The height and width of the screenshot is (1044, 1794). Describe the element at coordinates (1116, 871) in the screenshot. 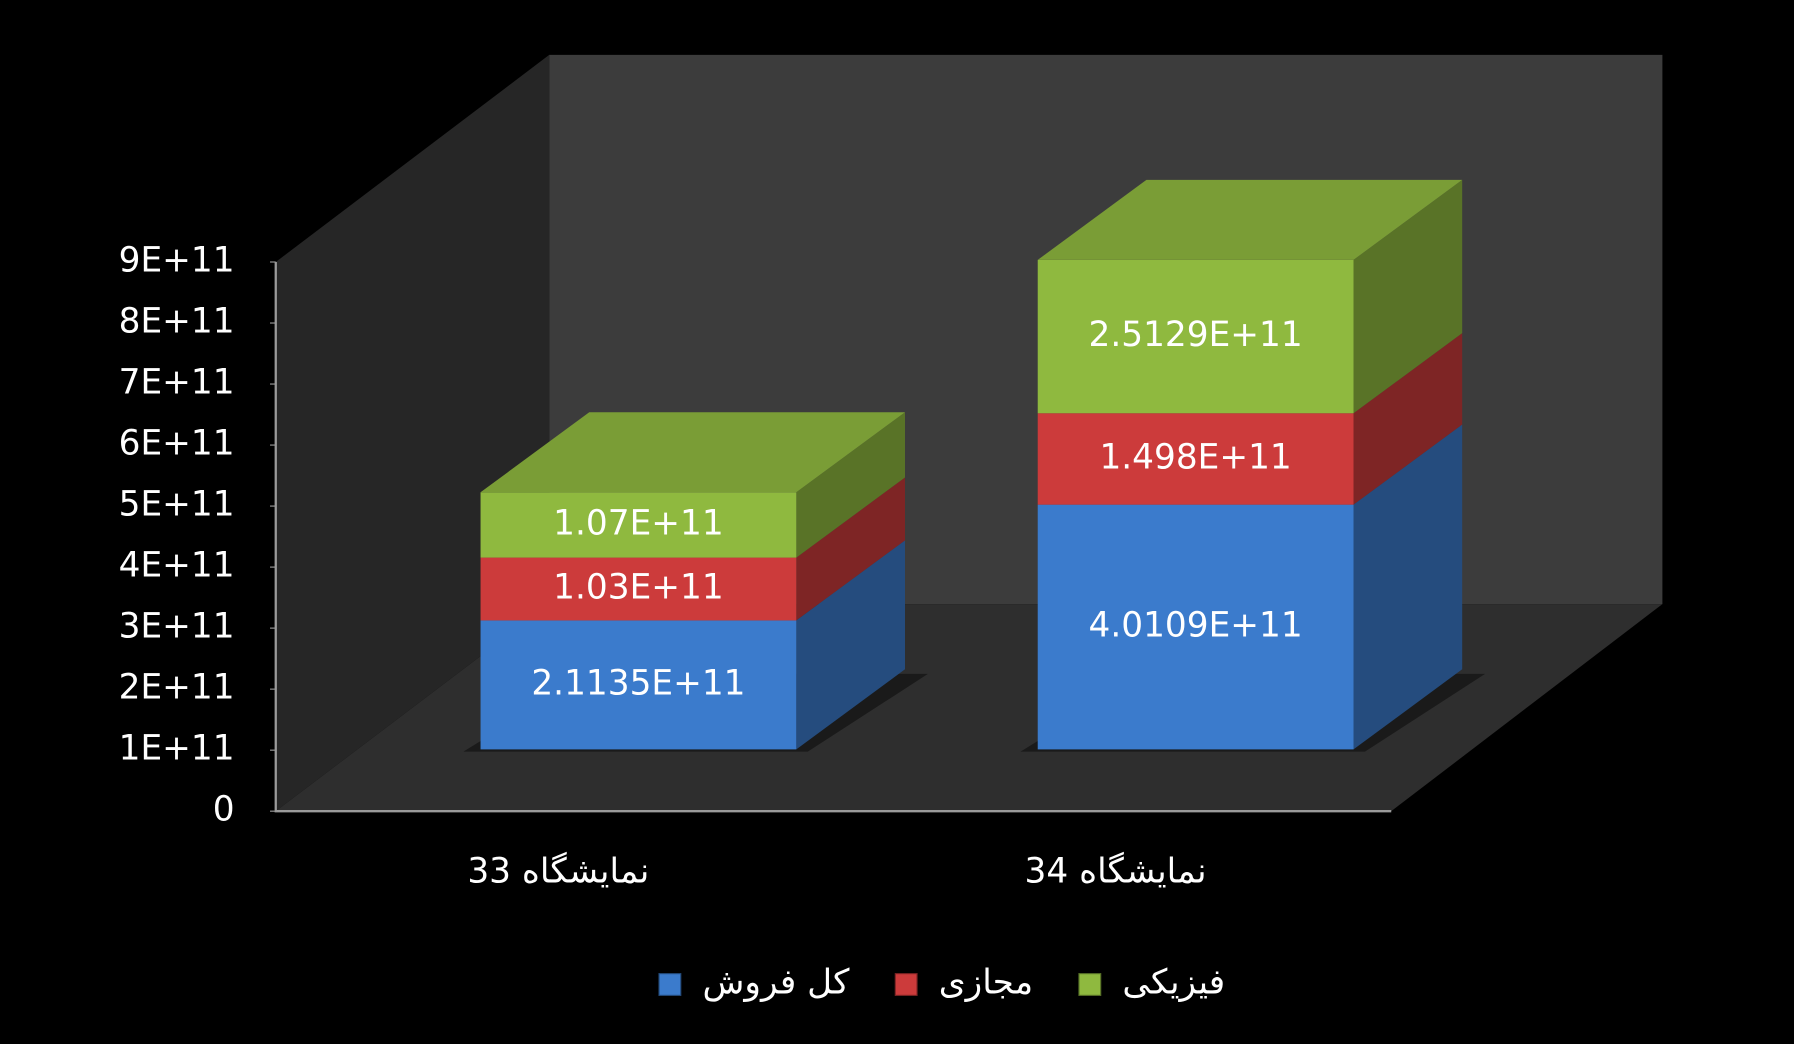

I see `x-tick-label: نمایشگاه 34` at that location.